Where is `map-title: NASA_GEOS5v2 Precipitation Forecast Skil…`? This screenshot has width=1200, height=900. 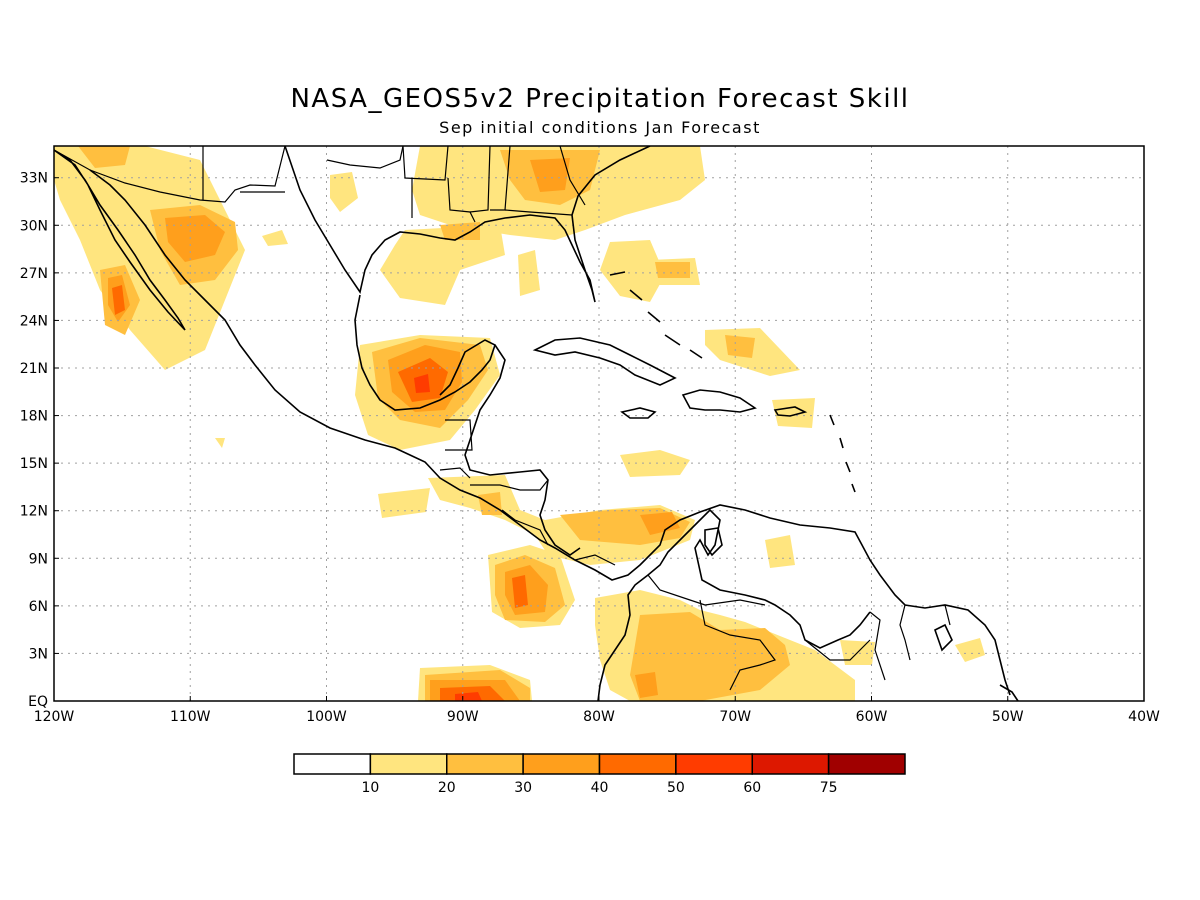 map-title: NASA_GEOS5v2 Precipitation Forecast Skil… is located at coordinates (600, 99).